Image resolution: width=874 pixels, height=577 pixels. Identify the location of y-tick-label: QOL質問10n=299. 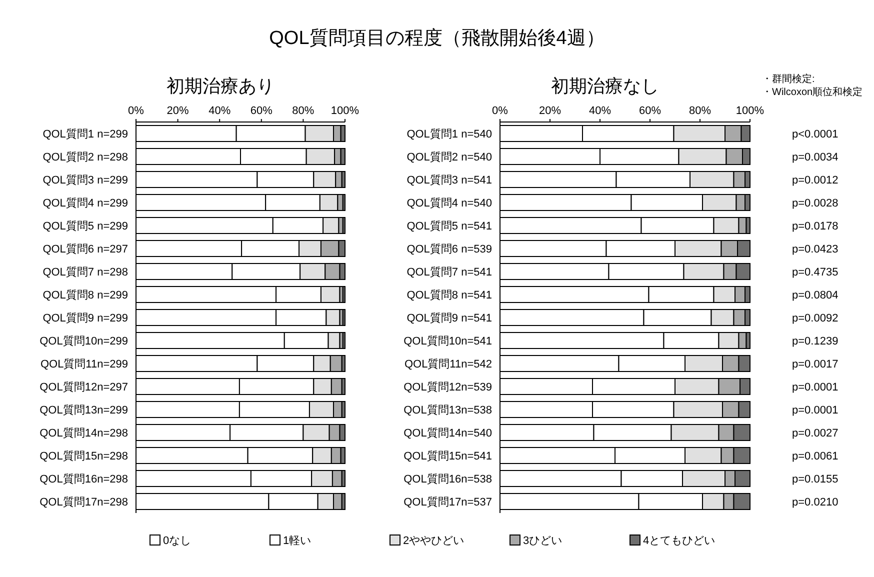
(84, 341).